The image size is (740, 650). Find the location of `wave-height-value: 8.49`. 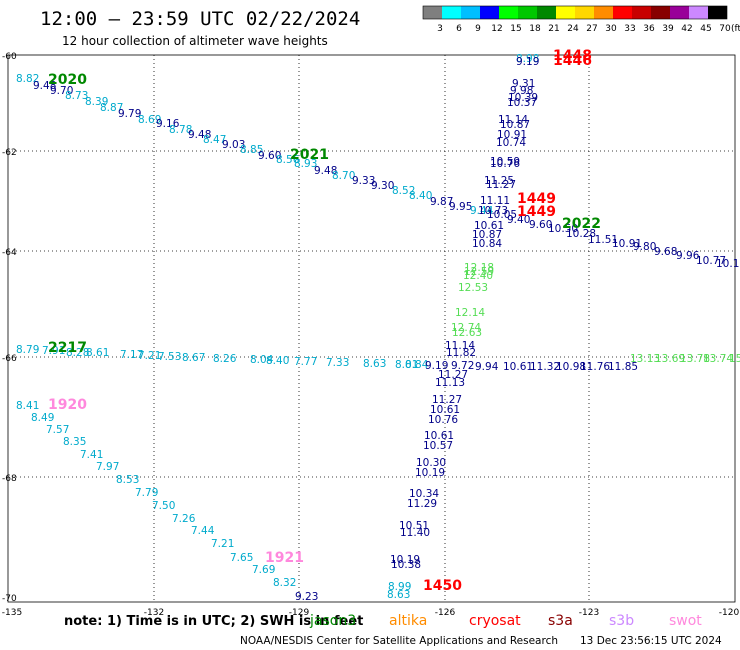

wave-height-value: 8.49 is located at coordinates (42, 418).